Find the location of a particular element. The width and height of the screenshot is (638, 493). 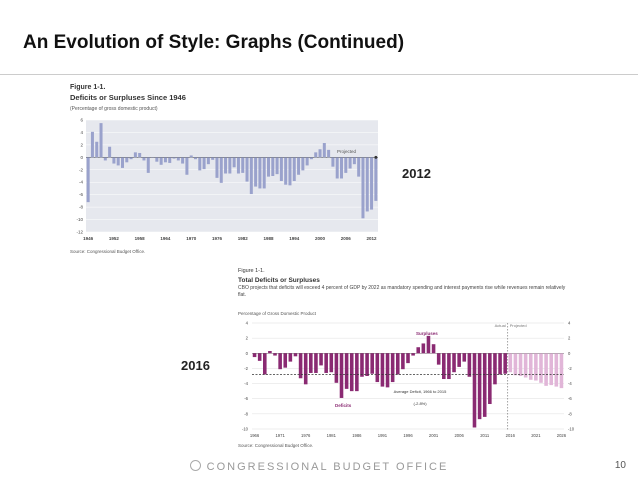

chart1-y-tick-label: -10 is located at coordinates (79, 219).